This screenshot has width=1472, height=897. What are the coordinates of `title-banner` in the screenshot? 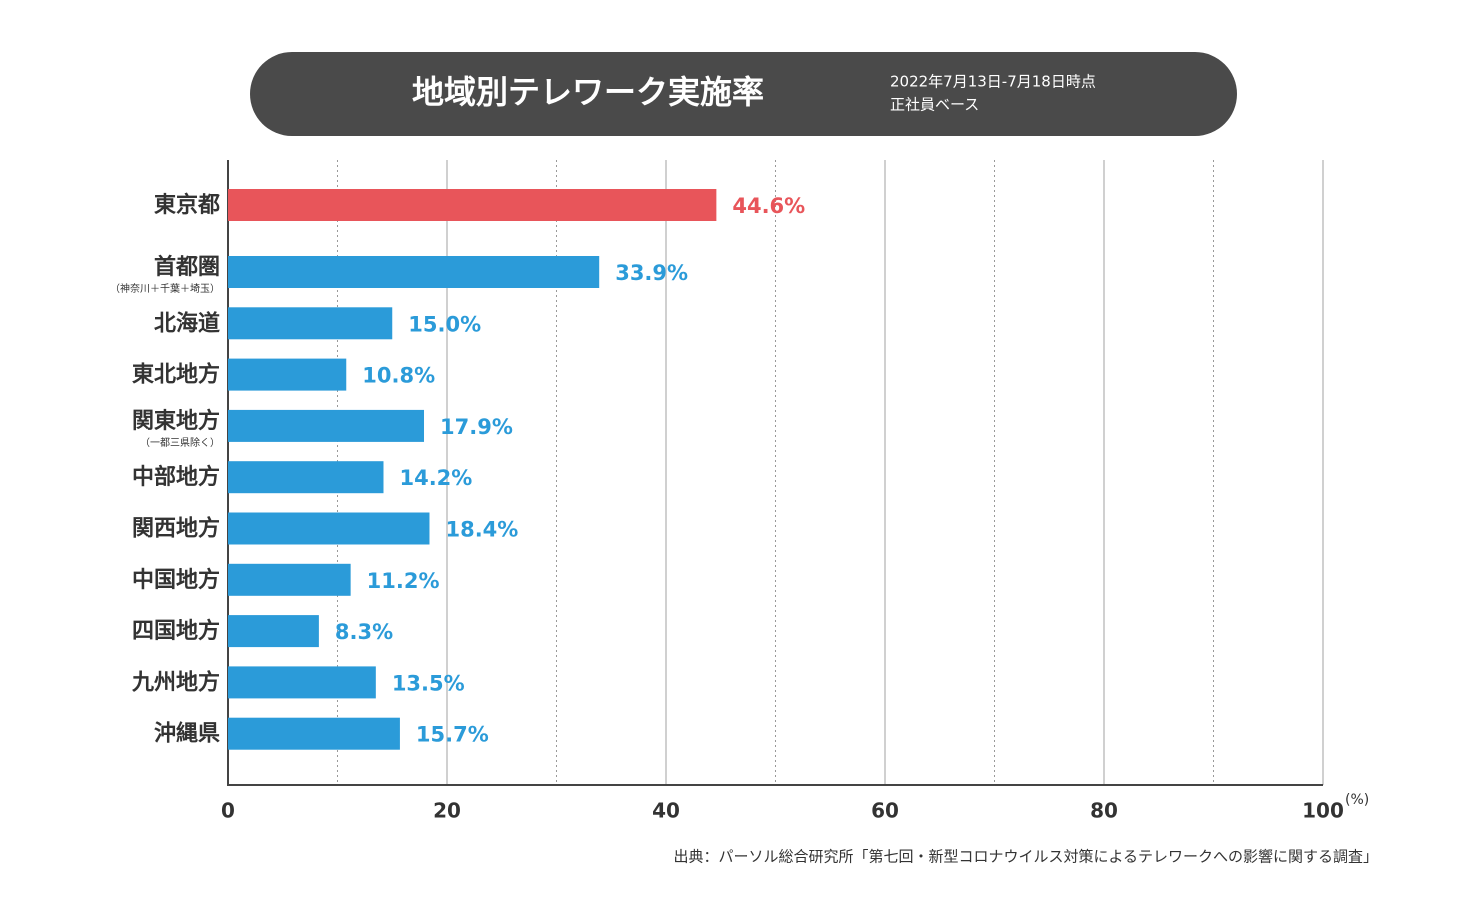 It's located at (743, 94).